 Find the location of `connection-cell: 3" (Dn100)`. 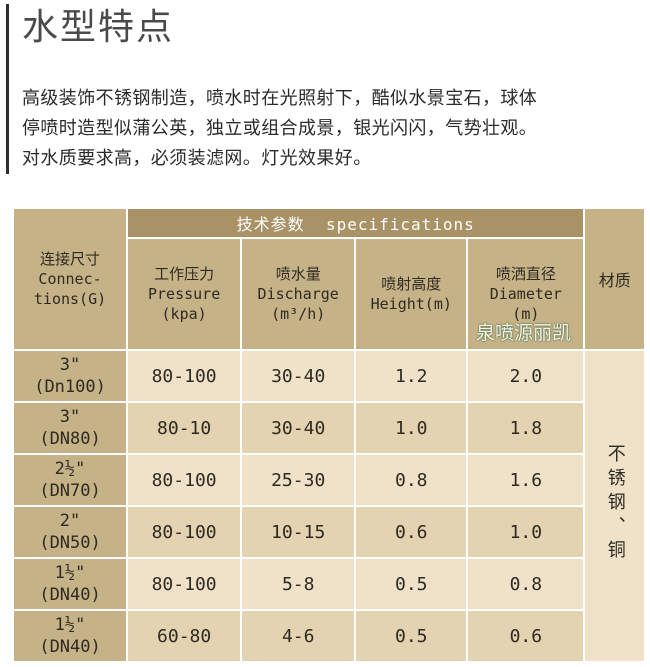

connection-cell: 3" (Dn100) is located at coordinates (70, 376).